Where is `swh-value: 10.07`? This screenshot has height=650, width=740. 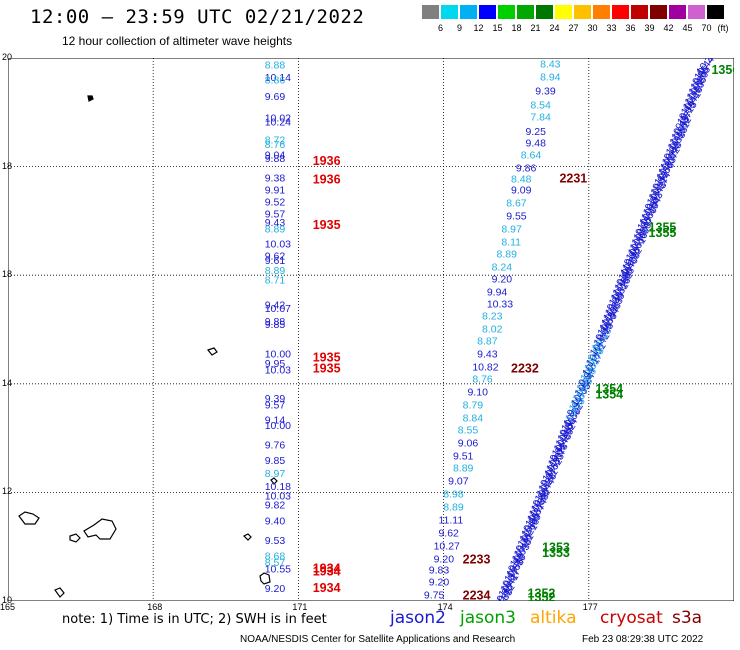
swh-value: 10.07 is located at coordinates (278, 309).